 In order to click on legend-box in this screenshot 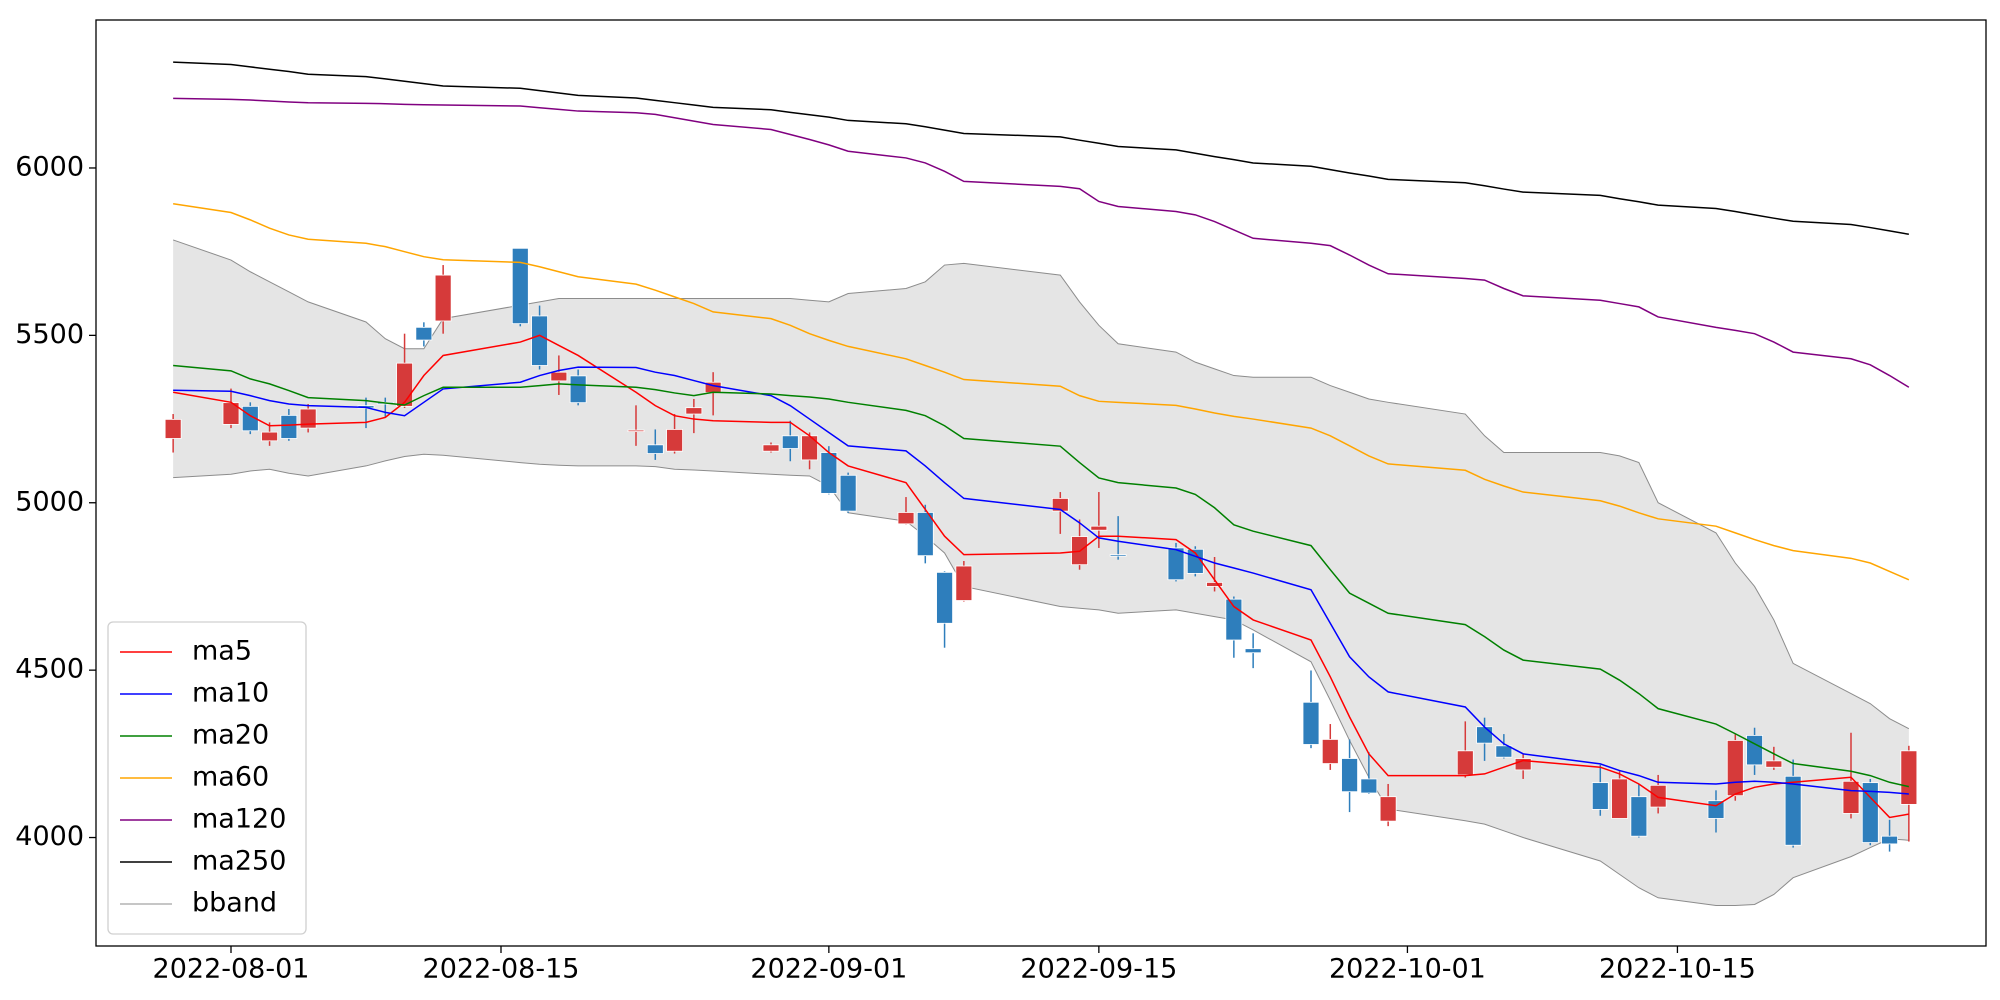, I will do `click(207, 778)`.